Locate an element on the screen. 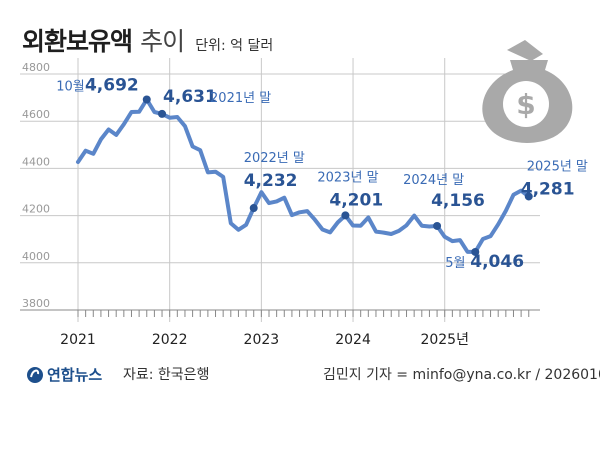  y-tick-label: 4800 is located at coordinates (36, 67).